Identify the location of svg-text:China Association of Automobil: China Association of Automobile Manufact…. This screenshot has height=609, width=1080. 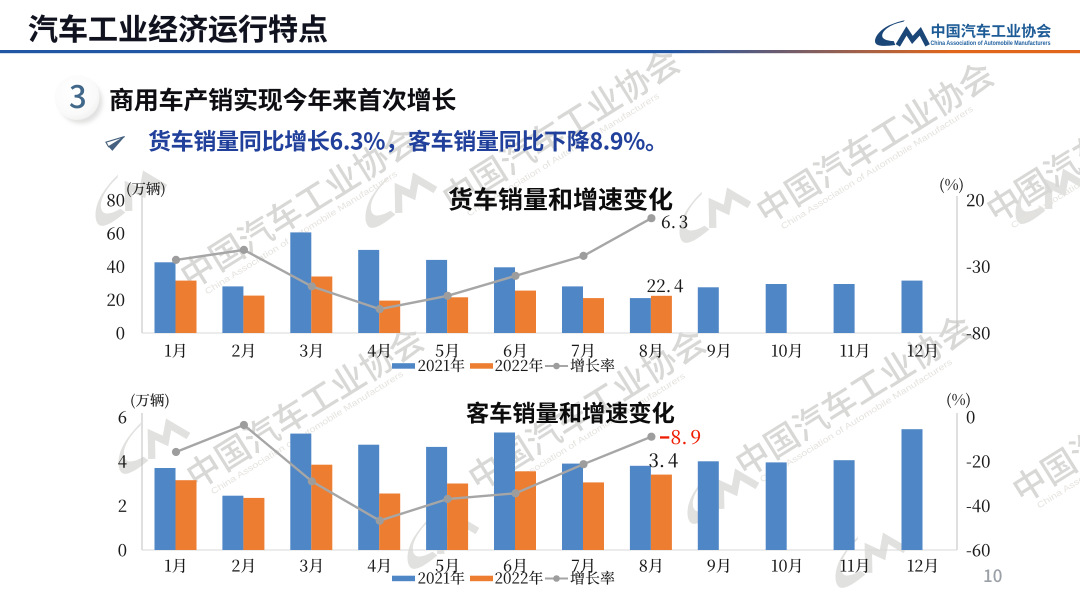
(991, 43).